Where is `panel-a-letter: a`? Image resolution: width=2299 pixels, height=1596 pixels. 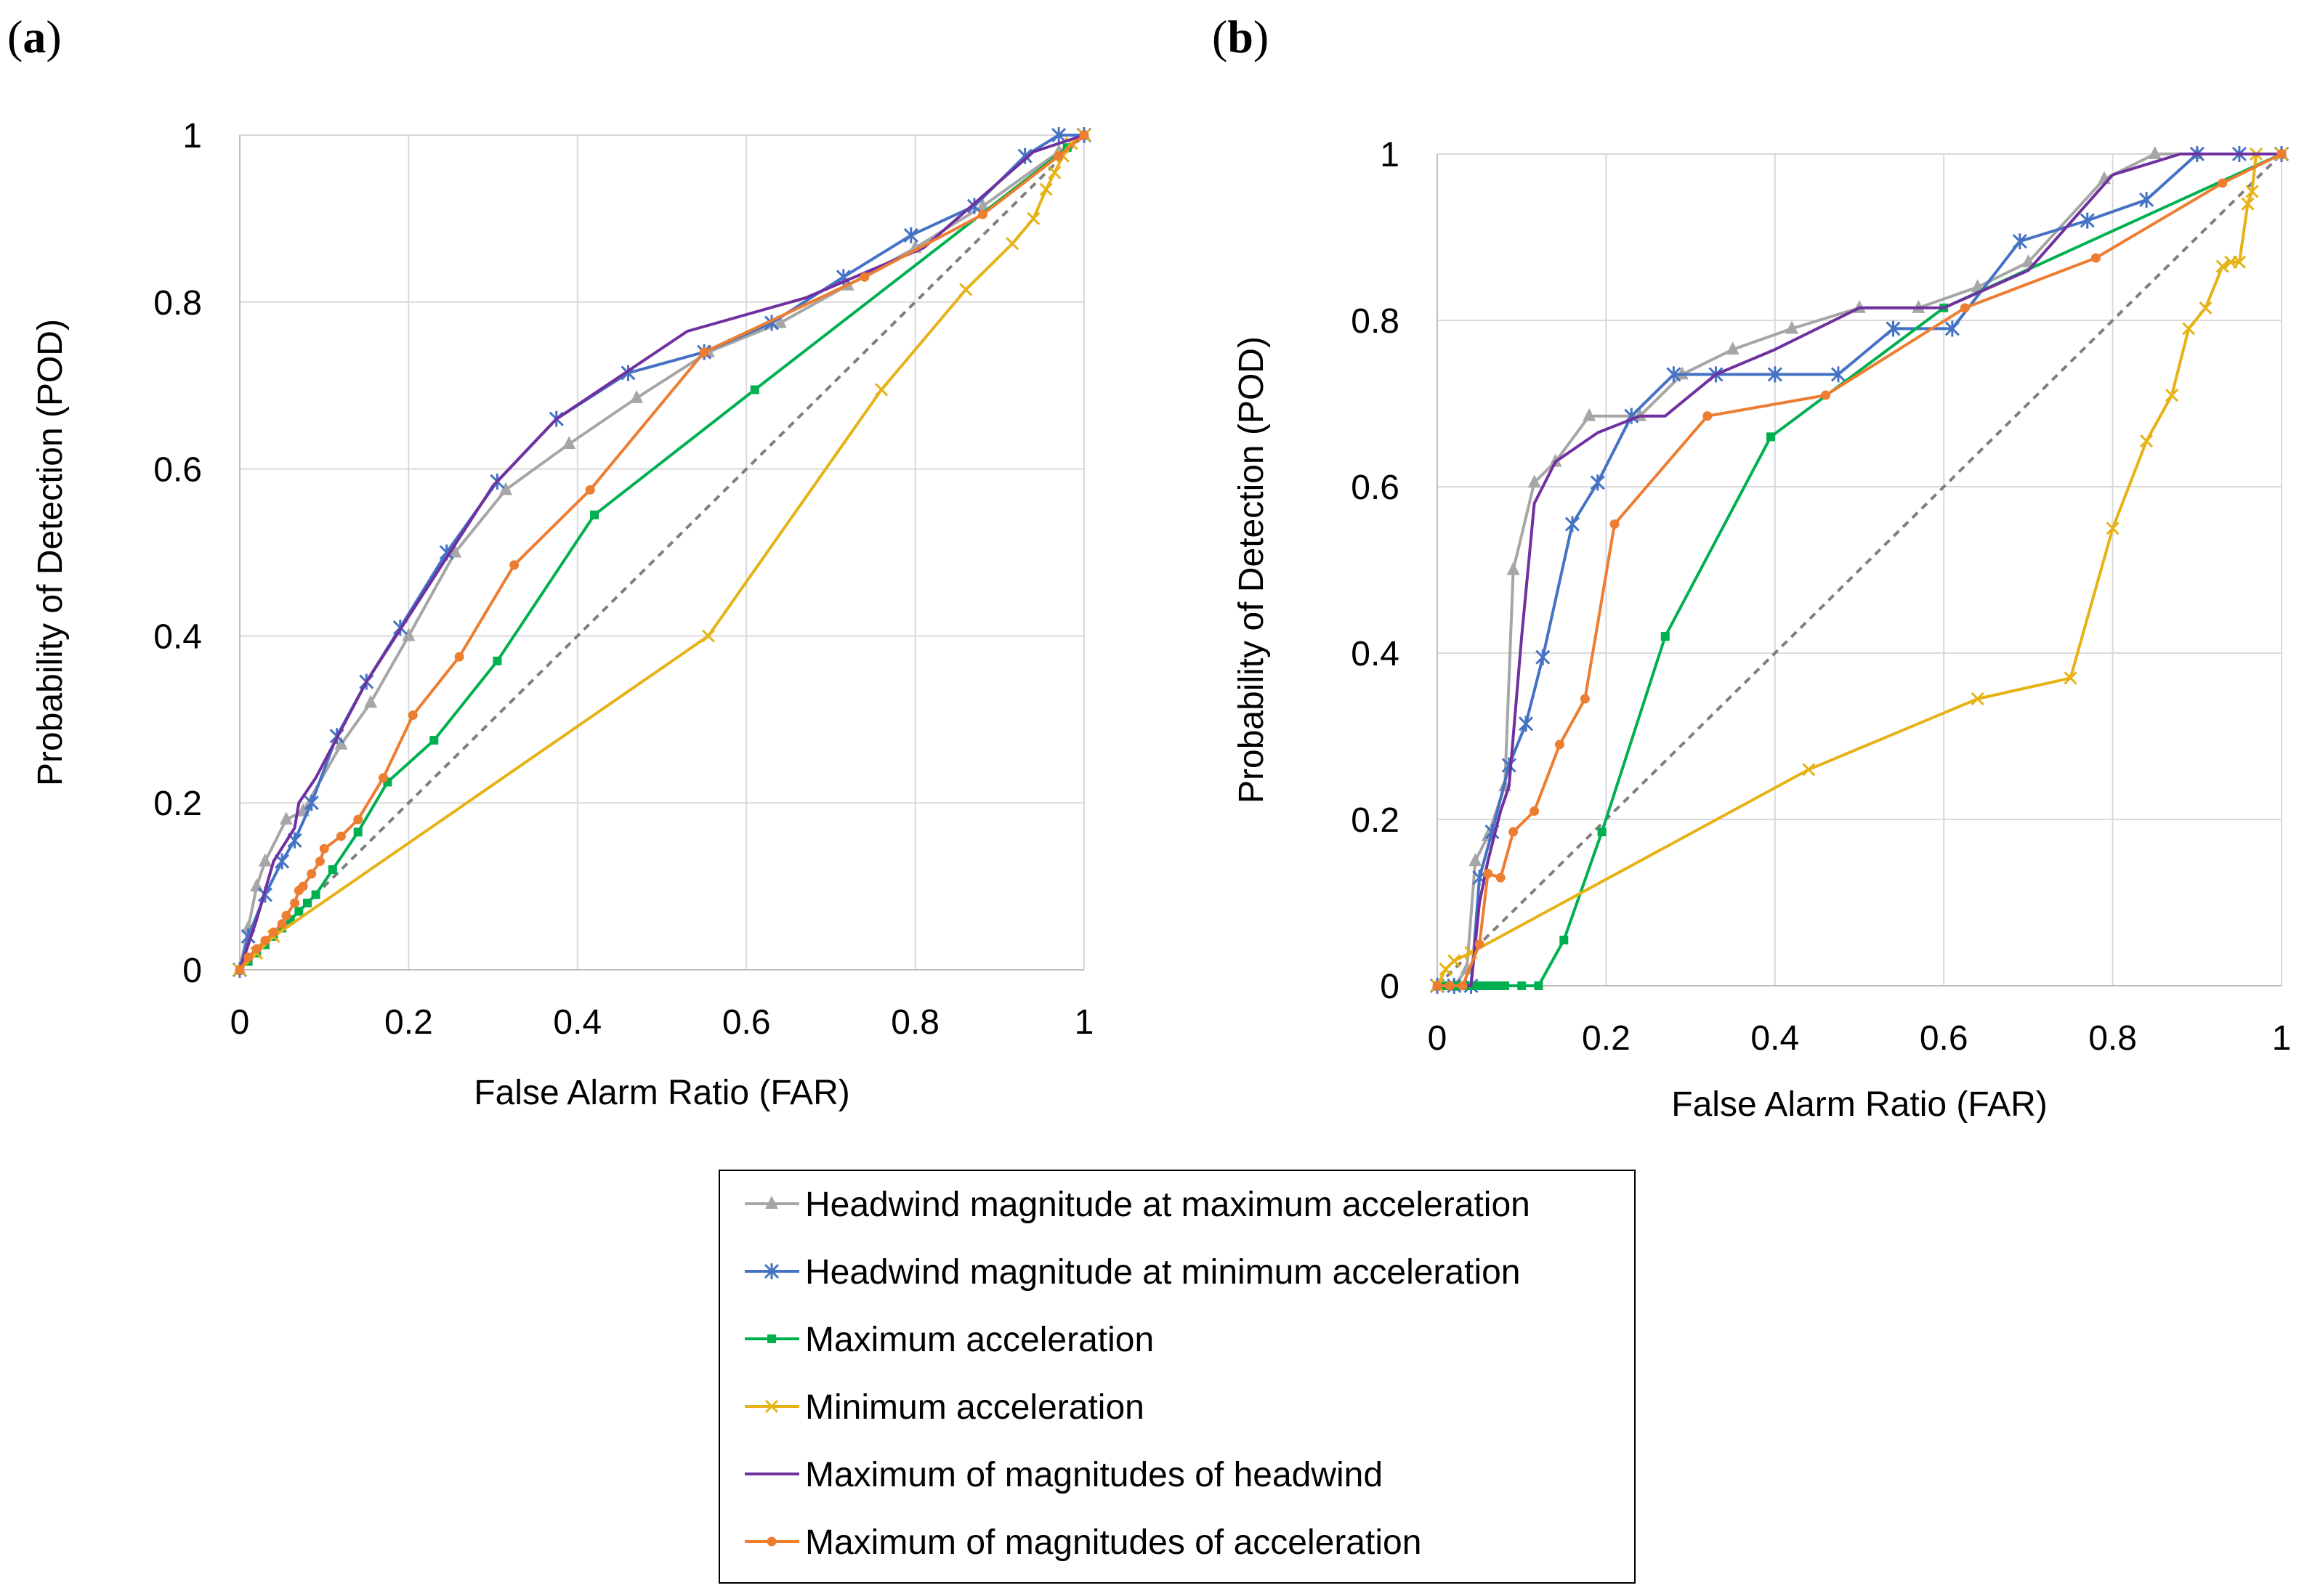
panel-a-letter: a is located at coordinates (34, 36).